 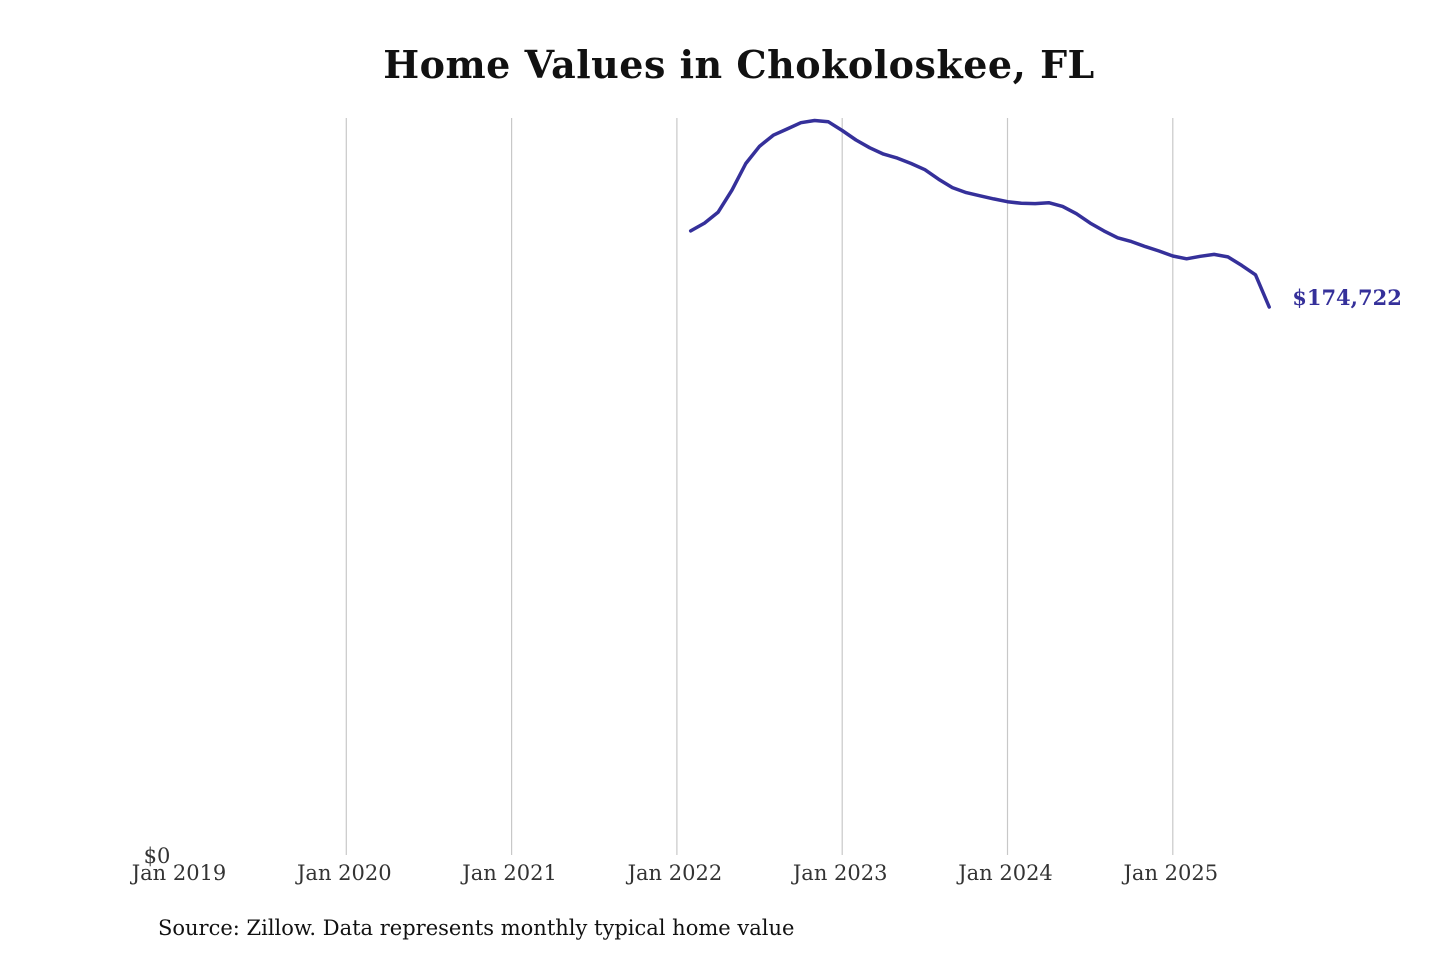 I want to click on x-tick-label: Jan 2019, so click(x=178, y=873).